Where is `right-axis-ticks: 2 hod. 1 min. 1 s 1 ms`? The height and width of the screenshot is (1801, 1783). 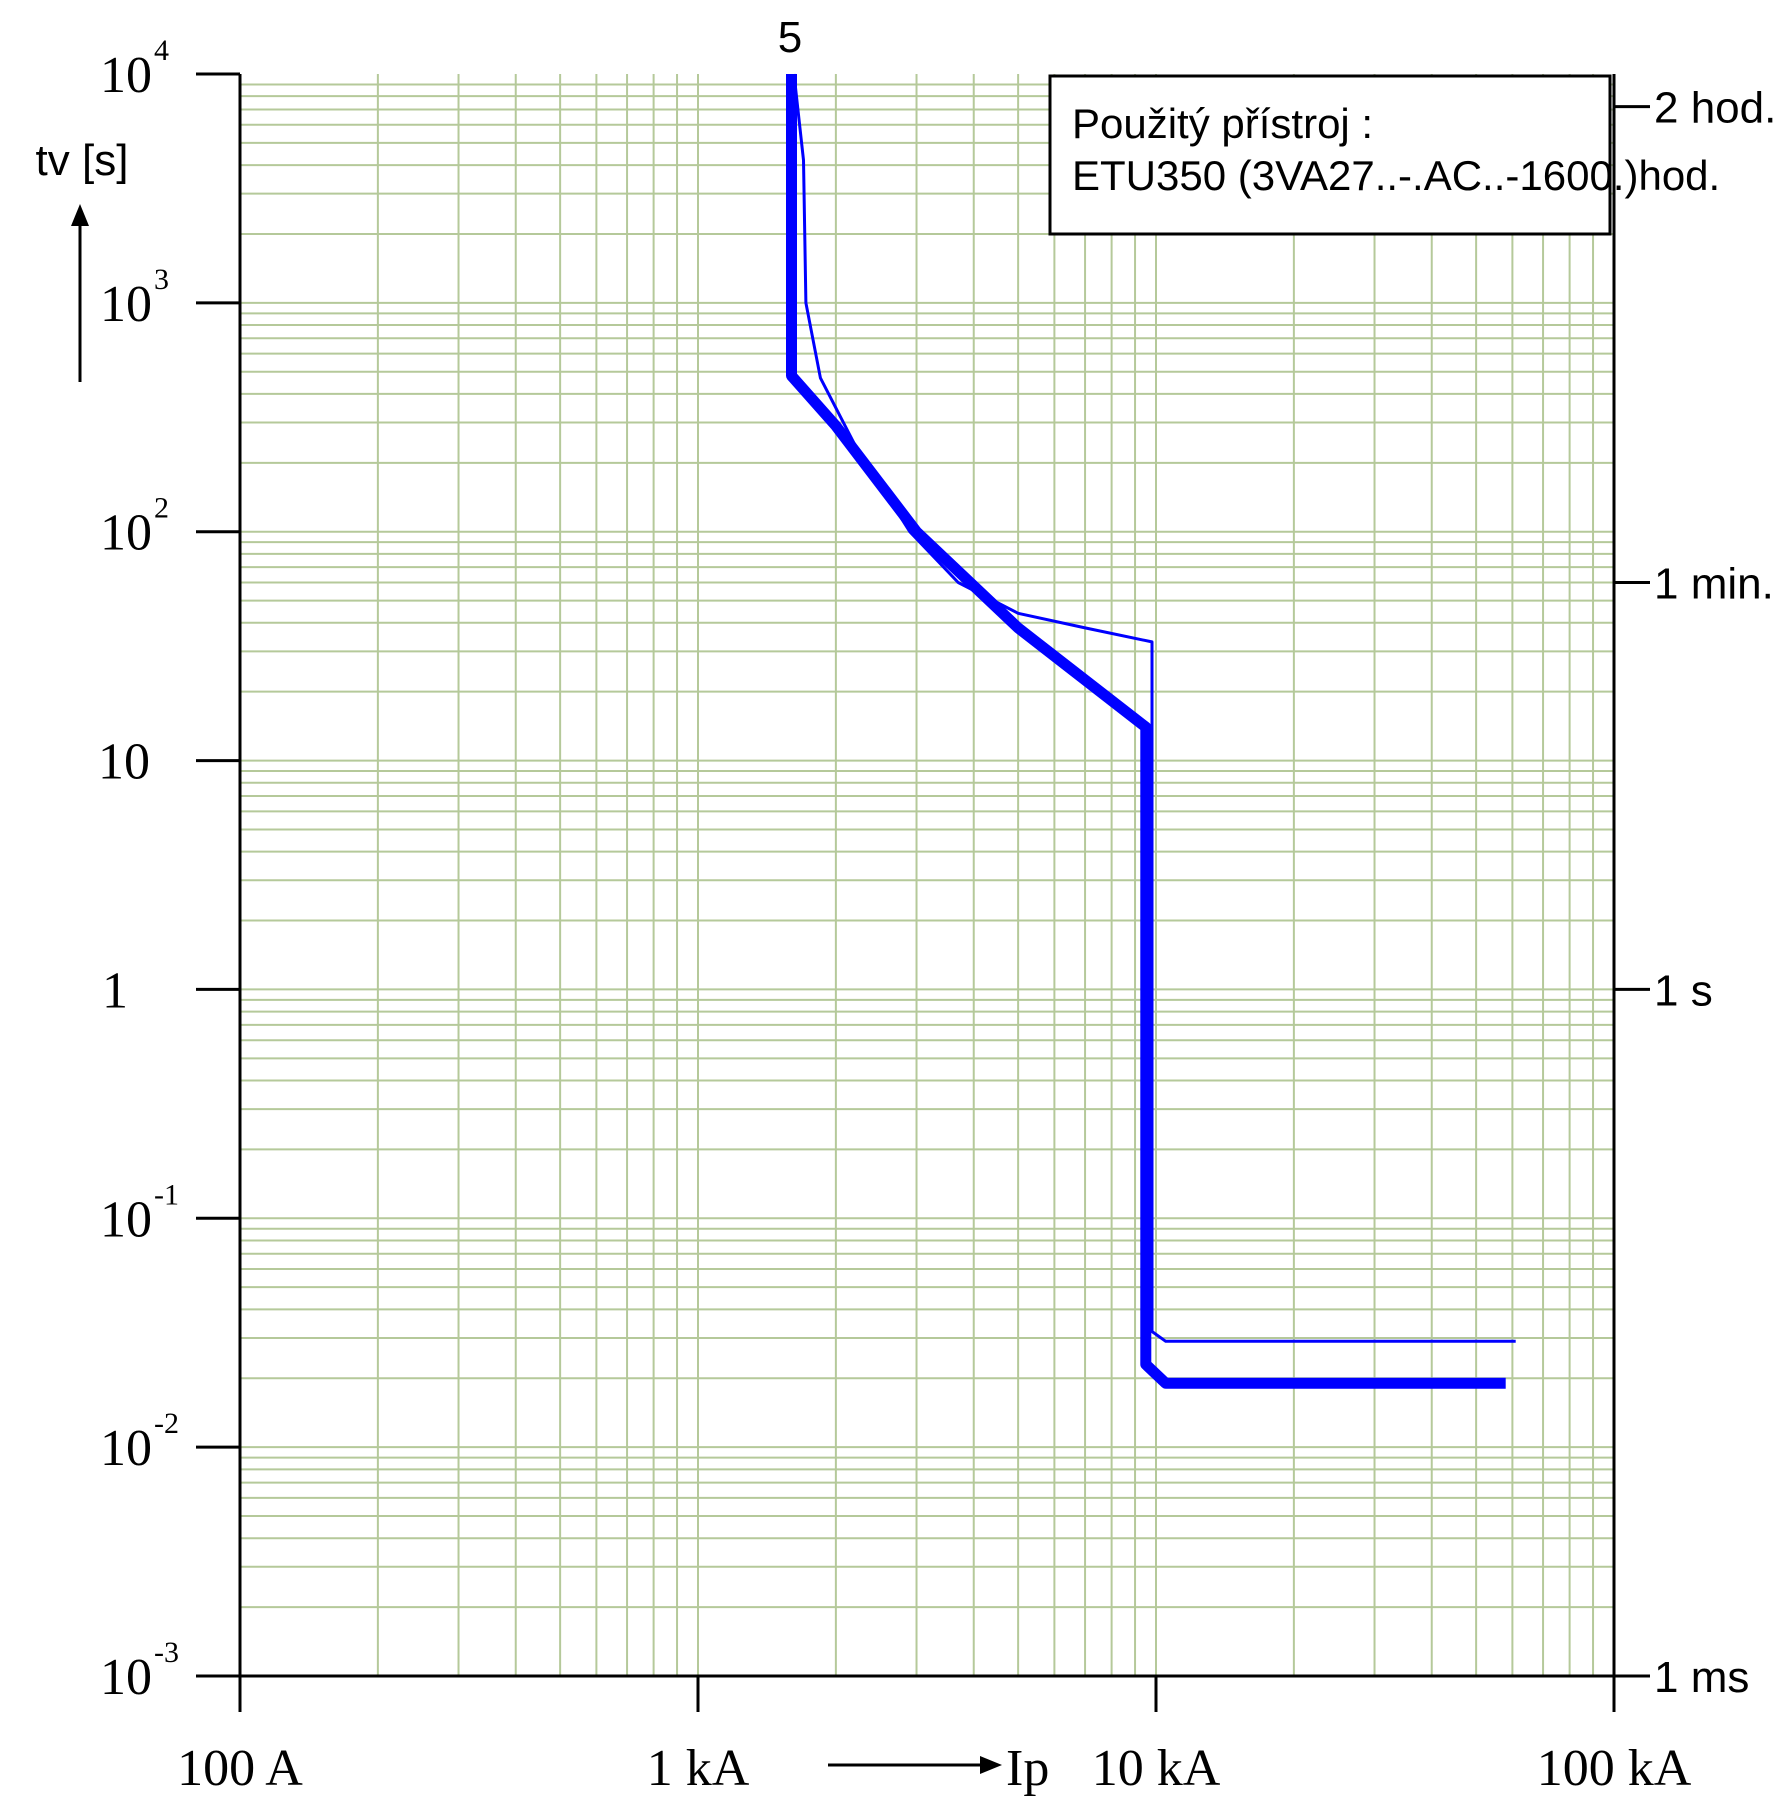 right-axis-ticks: 2 hod. 1 min. 1 s 1 ms is located at coordinates (1695, 893).